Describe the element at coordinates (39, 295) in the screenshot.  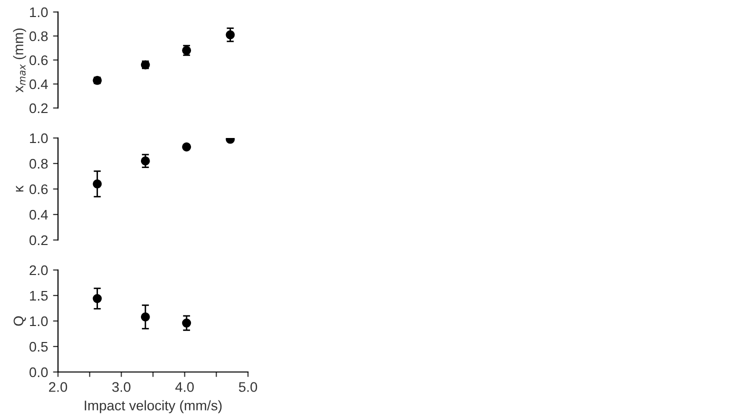
I see `y-tick-label: 1.5` at that location.